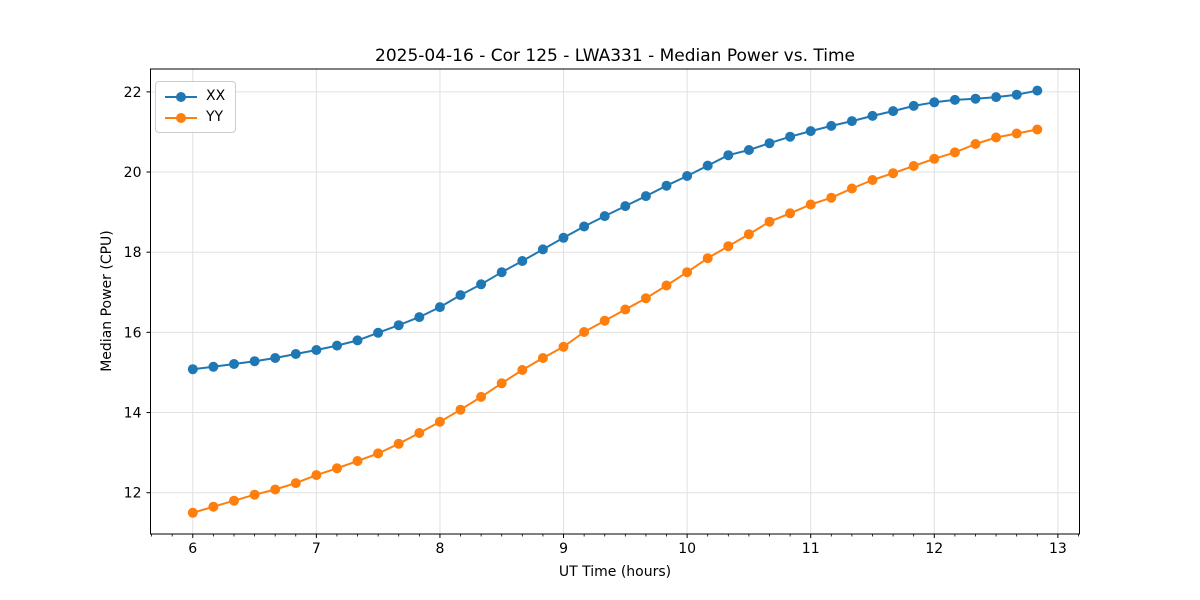 The image size is (1200, 600). I want to click on x-tick-label: 6, so click(192, 549).